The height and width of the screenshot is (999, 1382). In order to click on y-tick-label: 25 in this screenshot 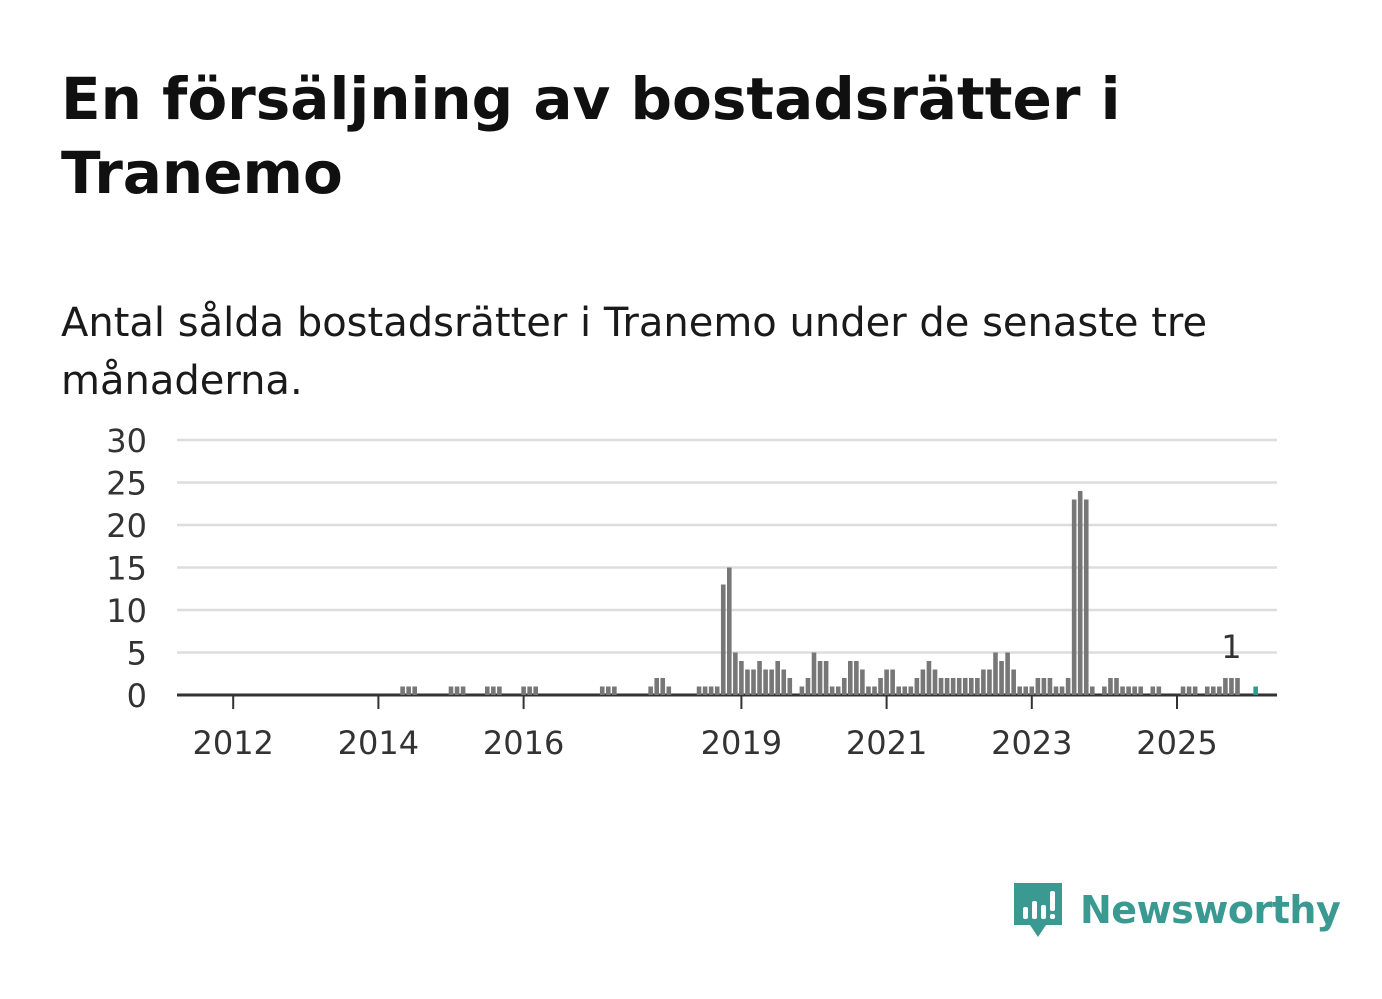, I will do `click(126, 484)`.